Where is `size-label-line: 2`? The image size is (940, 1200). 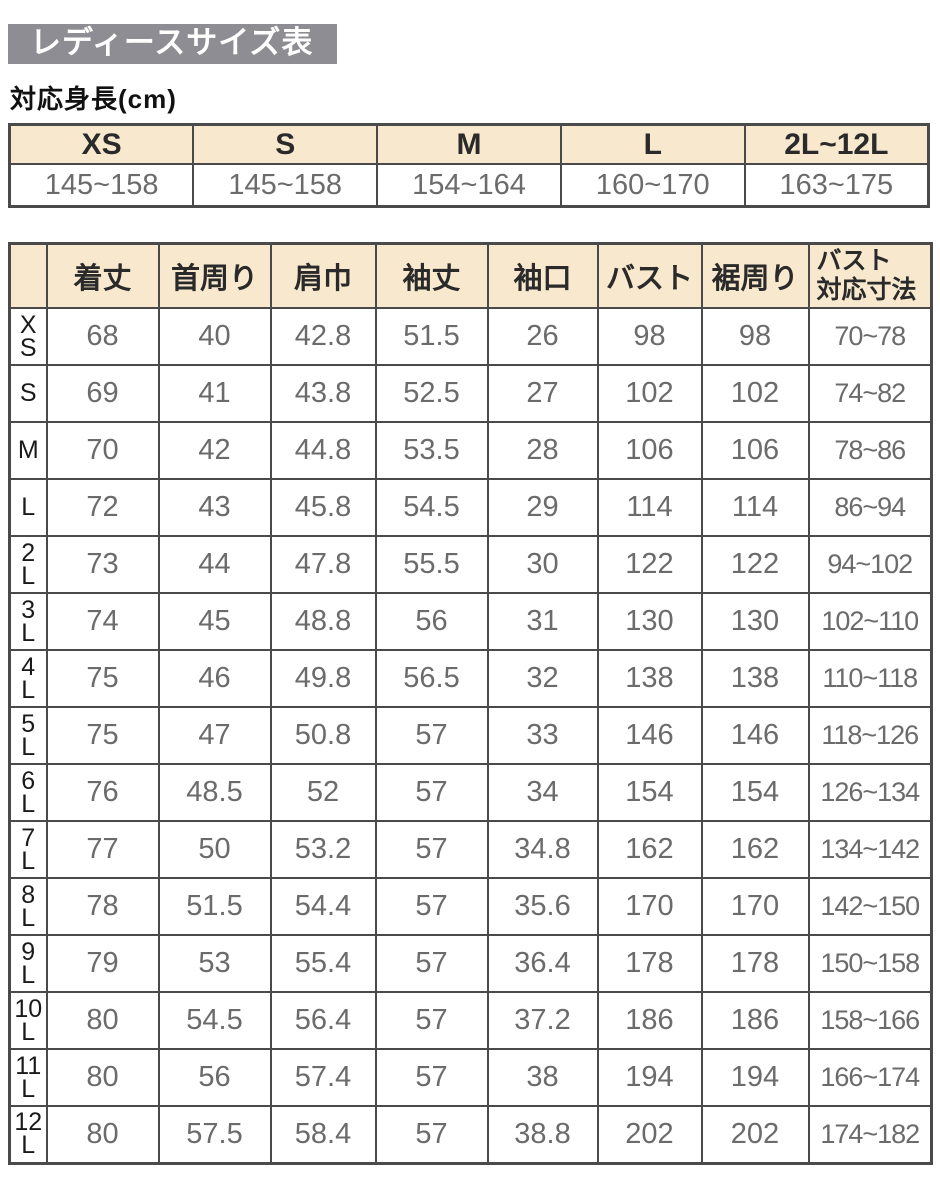
size-label-line: 2 is located at coordinates (28, 552).